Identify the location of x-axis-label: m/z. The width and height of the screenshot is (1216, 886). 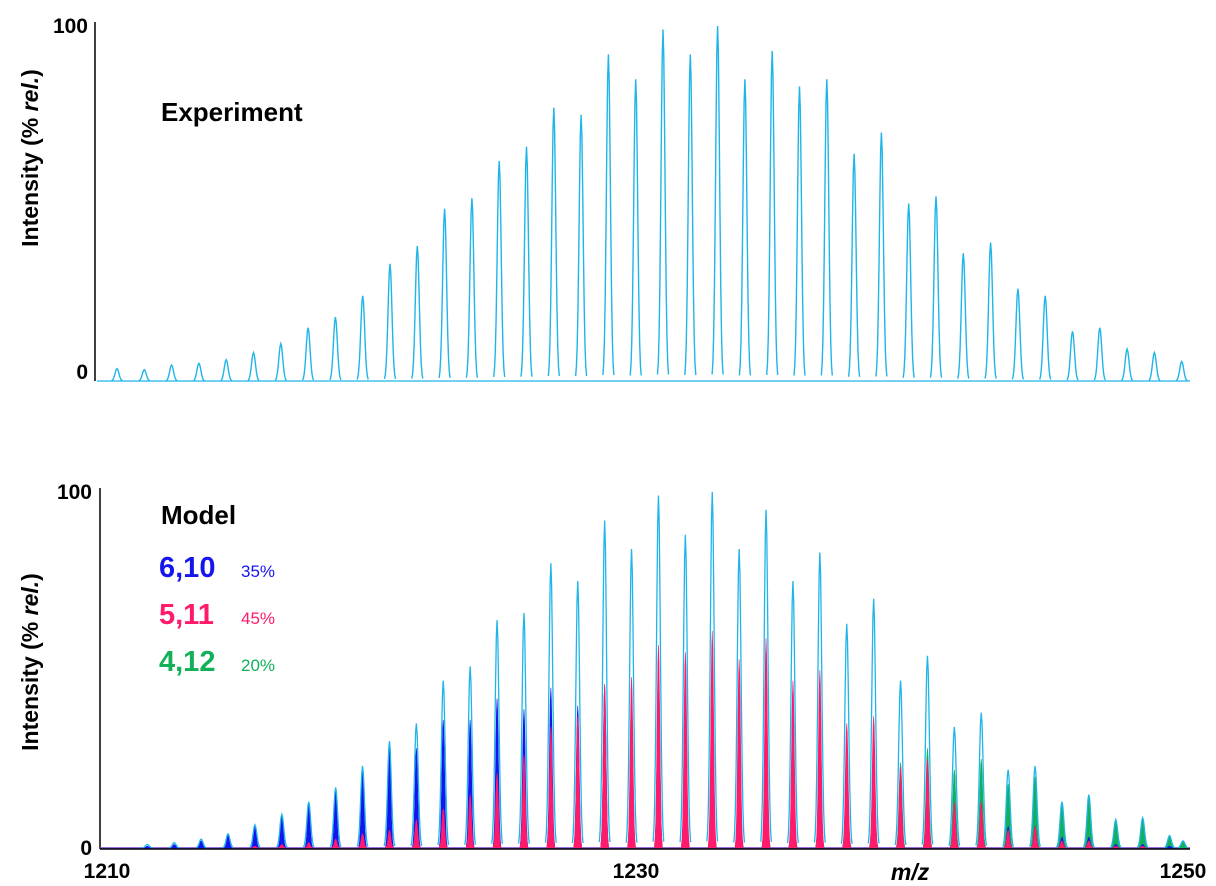
(910, 872).